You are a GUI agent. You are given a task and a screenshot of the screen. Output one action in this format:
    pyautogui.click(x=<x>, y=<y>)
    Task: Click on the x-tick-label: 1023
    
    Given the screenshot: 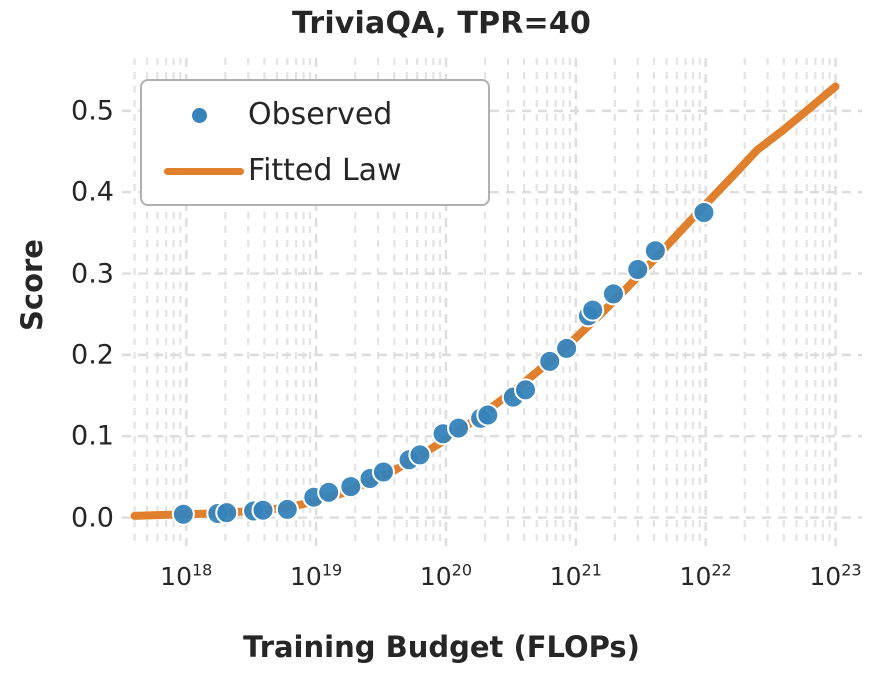 What is the action you would take?
    pyautogui.click(x=835, y=575)
    